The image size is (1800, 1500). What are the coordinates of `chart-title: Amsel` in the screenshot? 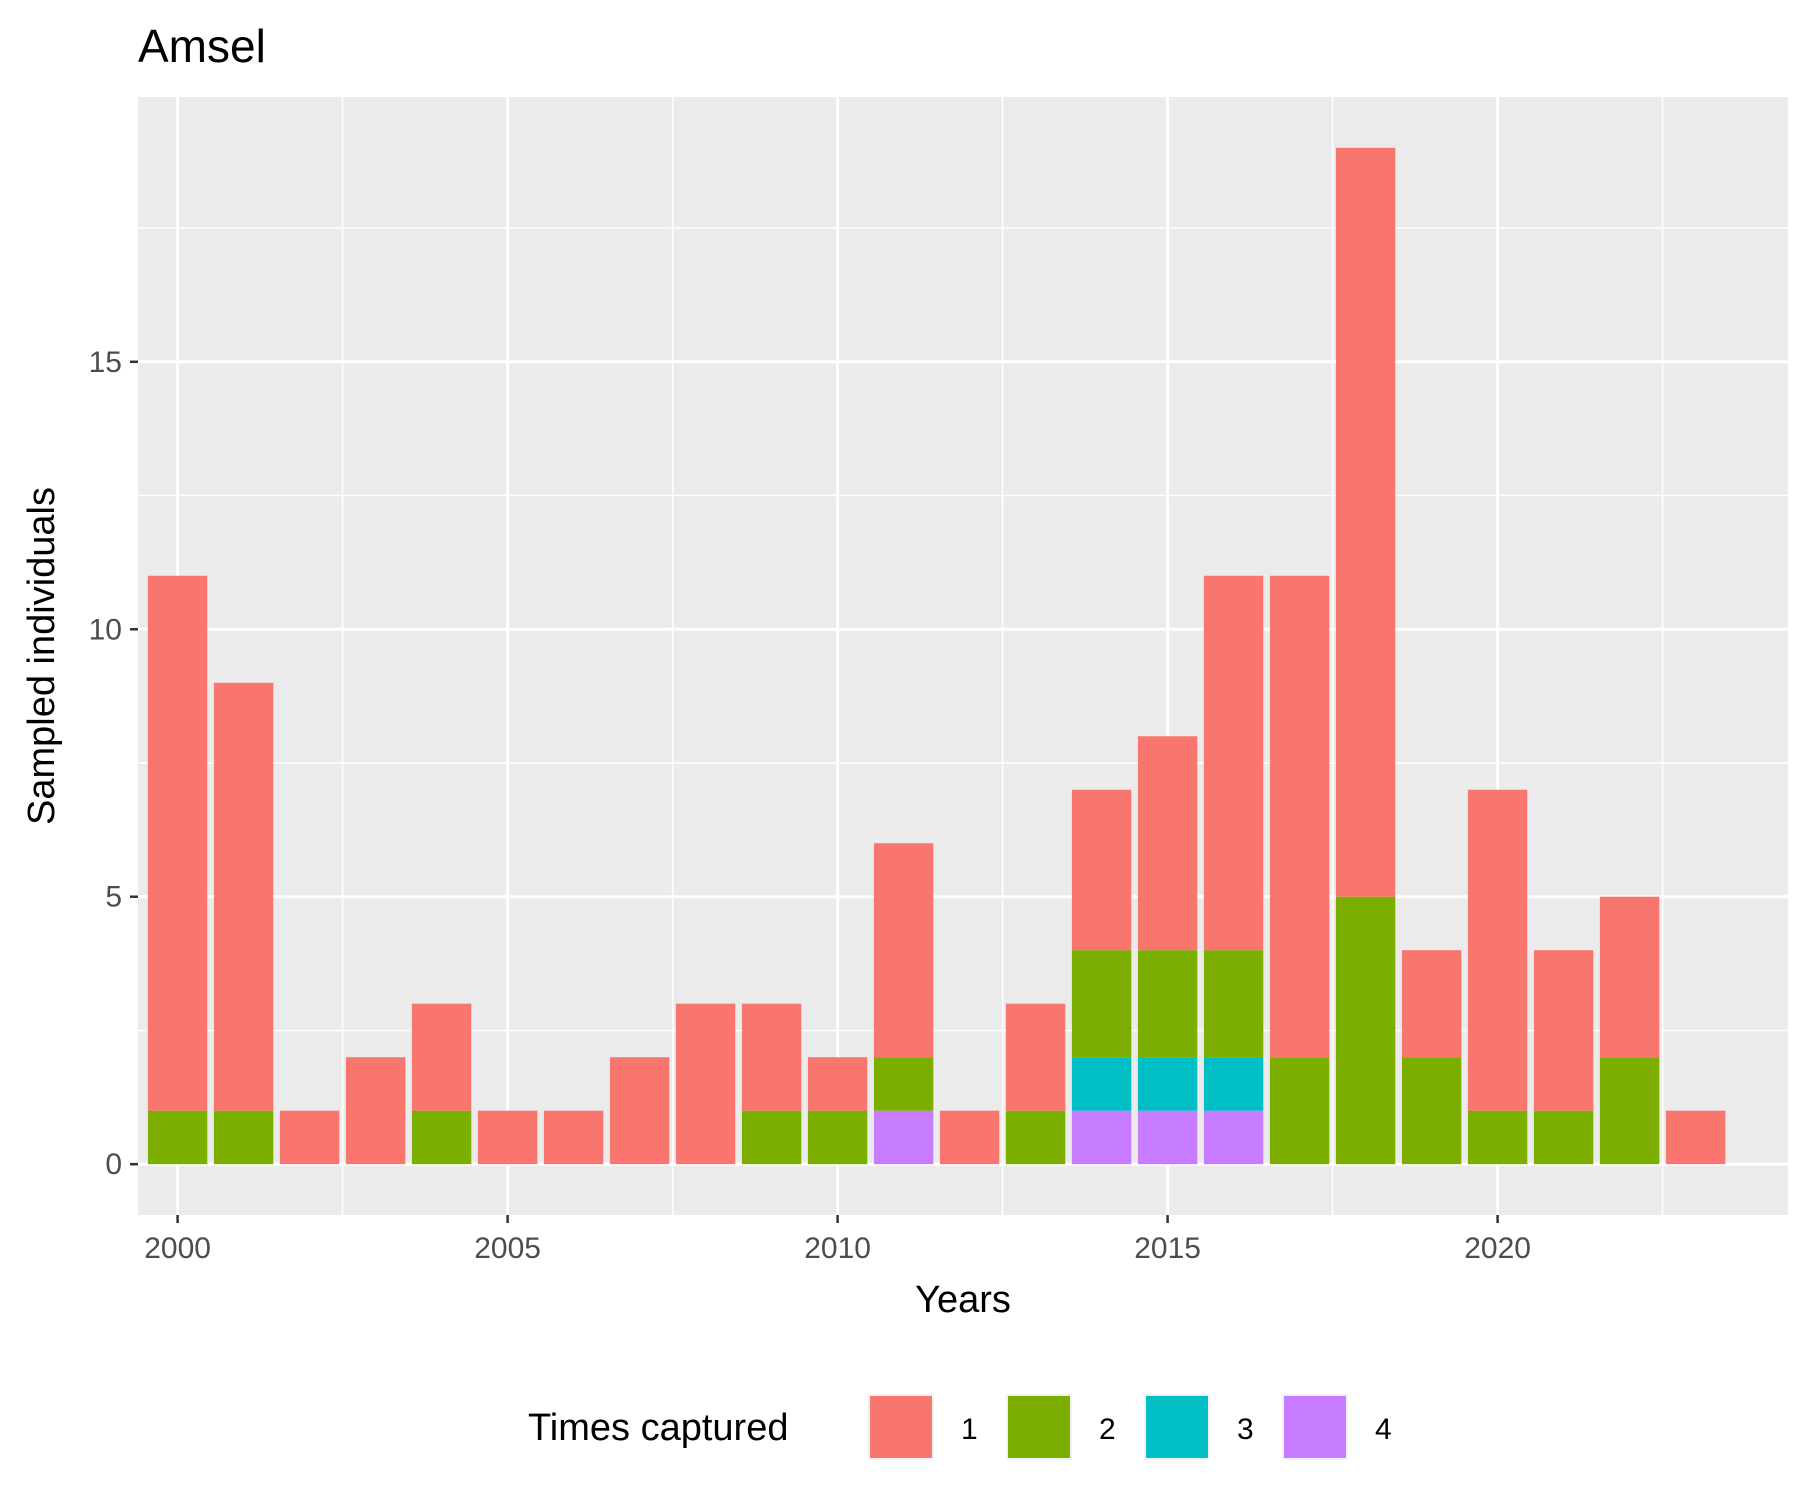 It's located at (202, 46).